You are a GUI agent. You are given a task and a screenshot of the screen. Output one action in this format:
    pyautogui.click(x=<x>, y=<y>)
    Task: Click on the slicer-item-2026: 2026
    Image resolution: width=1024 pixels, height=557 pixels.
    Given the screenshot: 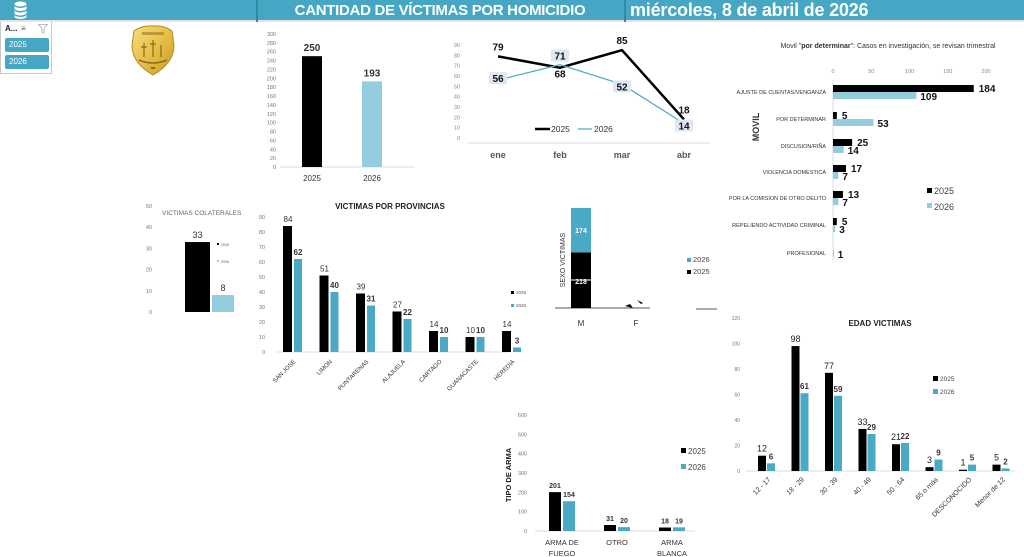 What is the action you would take?
    pyautogui.click(x=27, y=62)
    